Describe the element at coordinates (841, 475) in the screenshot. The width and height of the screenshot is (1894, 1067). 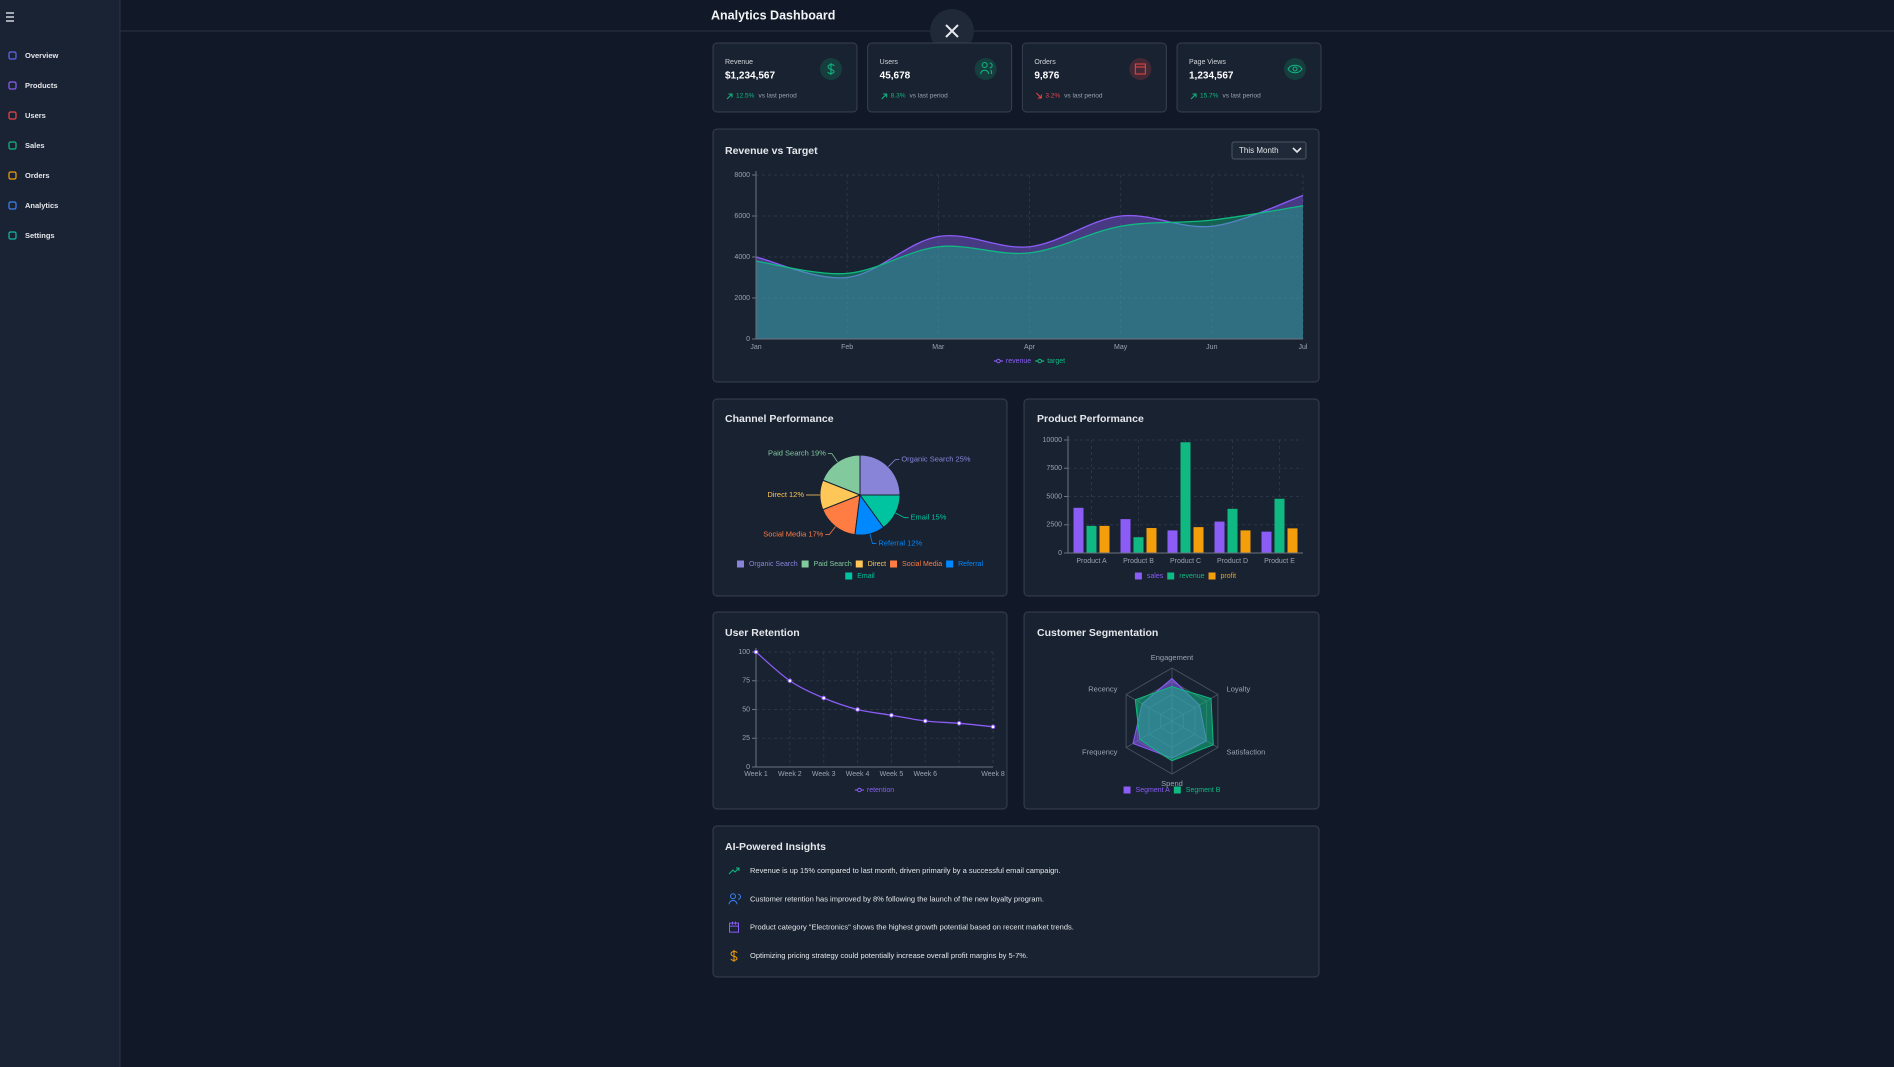
I see `pie-slice` at that location.